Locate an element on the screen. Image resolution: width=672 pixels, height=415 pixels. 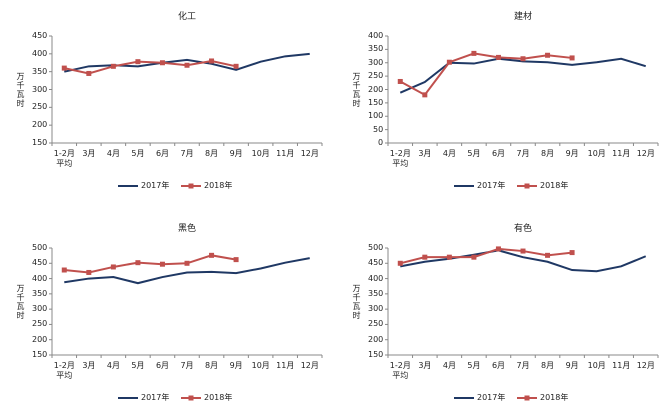
chart-title: 有色 is located at coordinates (523, 229).